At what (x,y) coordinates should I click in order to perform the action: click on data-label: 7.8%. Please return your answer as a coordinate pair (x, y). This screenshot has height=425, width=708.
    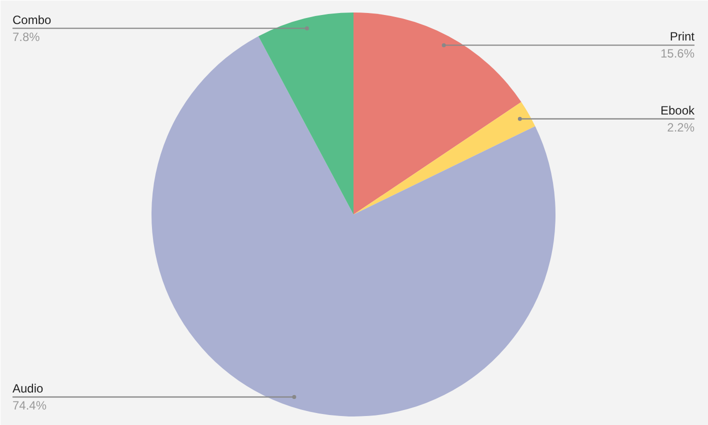
    Looking at the image, I should click on (26, 37).